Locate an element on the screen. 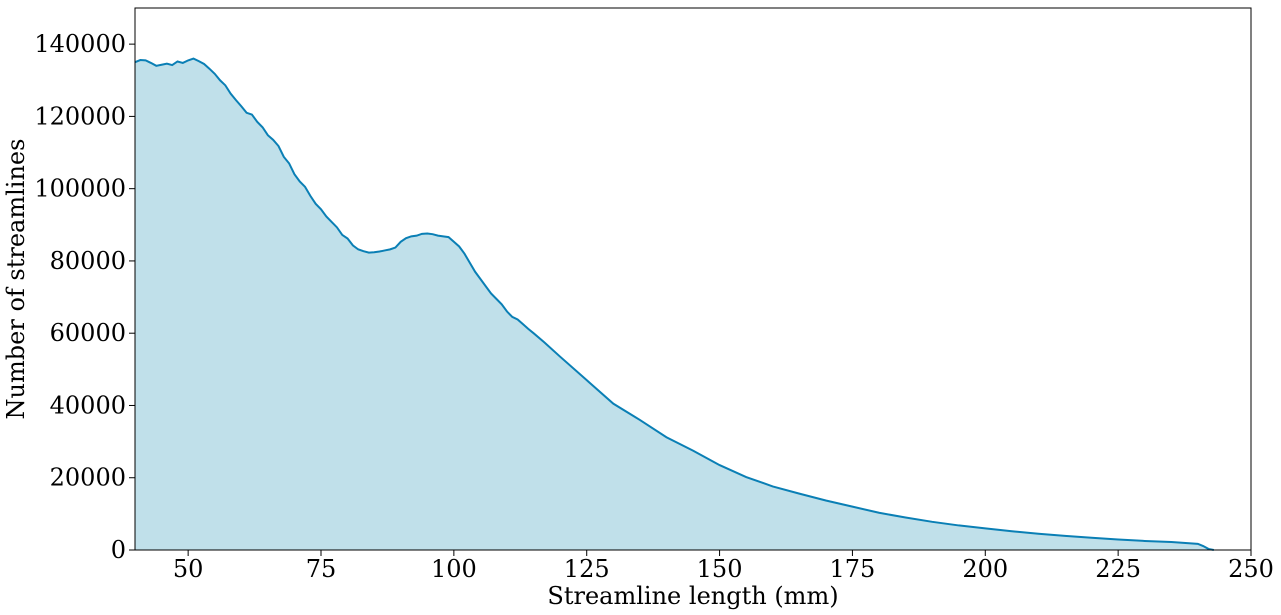 The image size is (1281, 615). y-axis-ticks: 0 20000 40000 60000 80000 100000 120000 140000 is located at coordinates (84, 297).